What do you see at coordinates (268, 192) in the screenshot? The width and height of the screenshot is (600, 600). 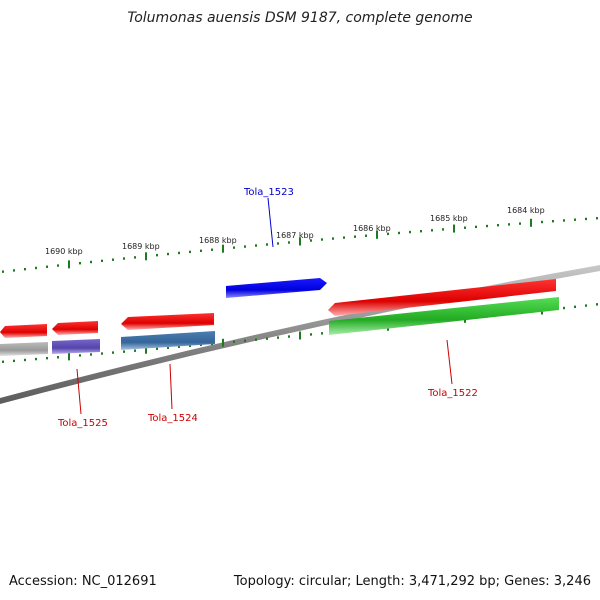 I see `gene-label-tola-1523: Tola_1523` at bounding box center [268, 192].